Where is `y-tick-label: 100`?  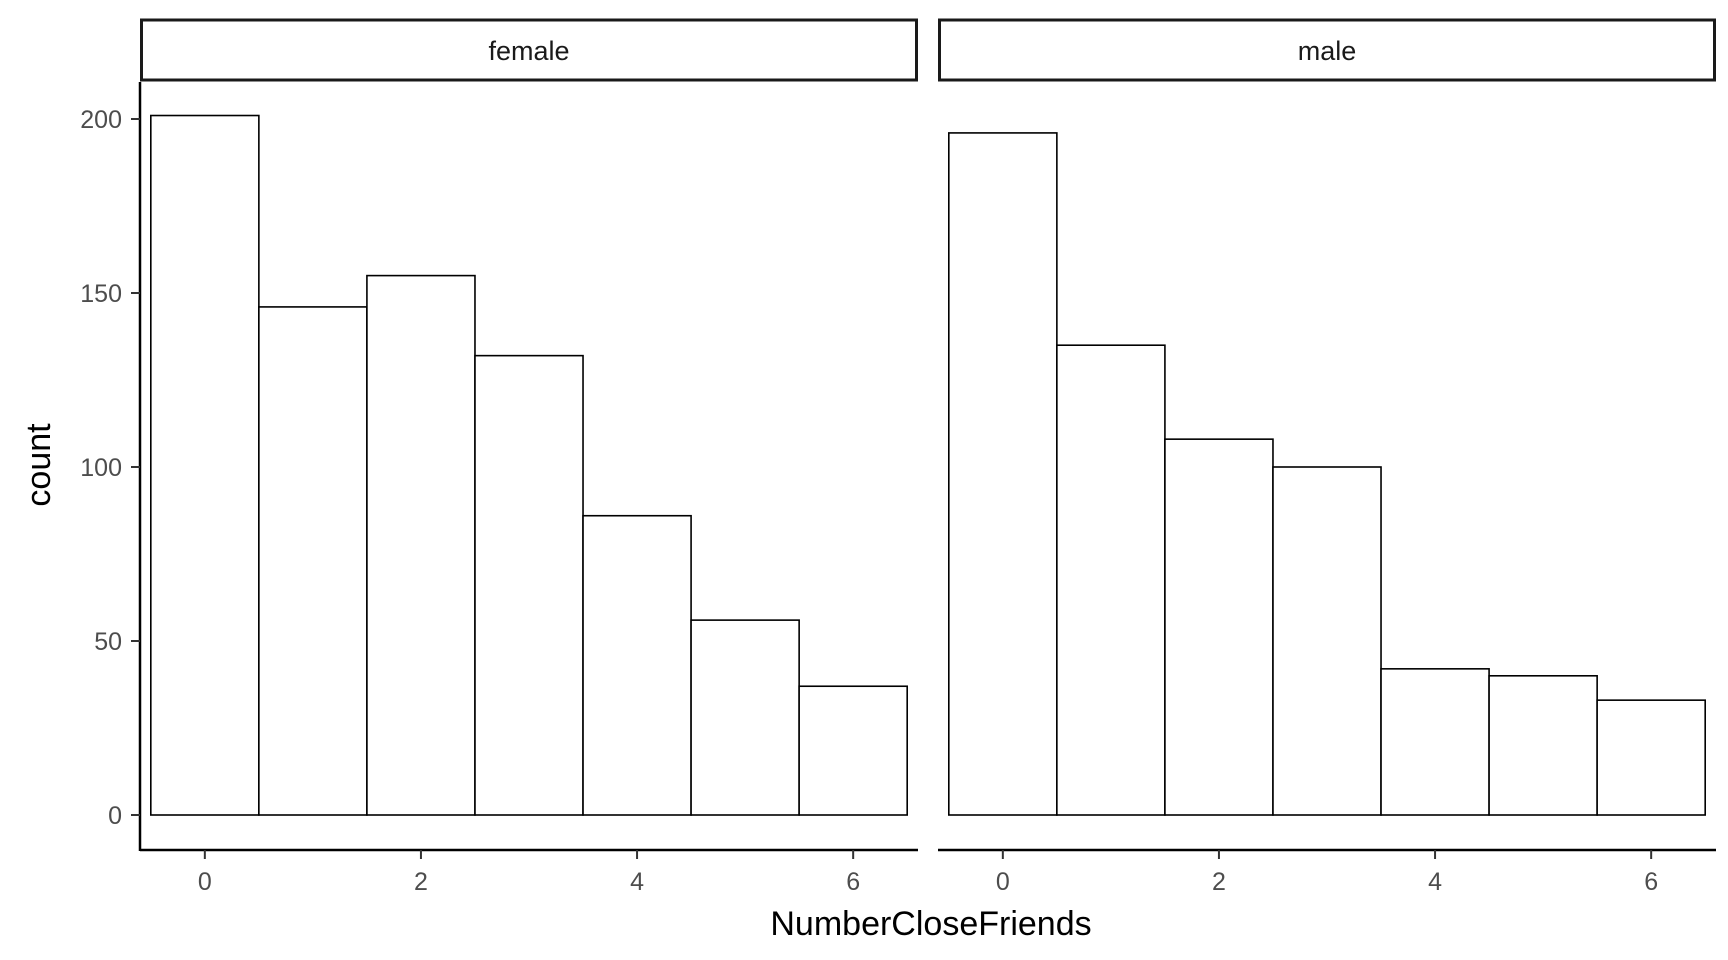
y-tick-label: 100 is located at coordinates (101, 468).